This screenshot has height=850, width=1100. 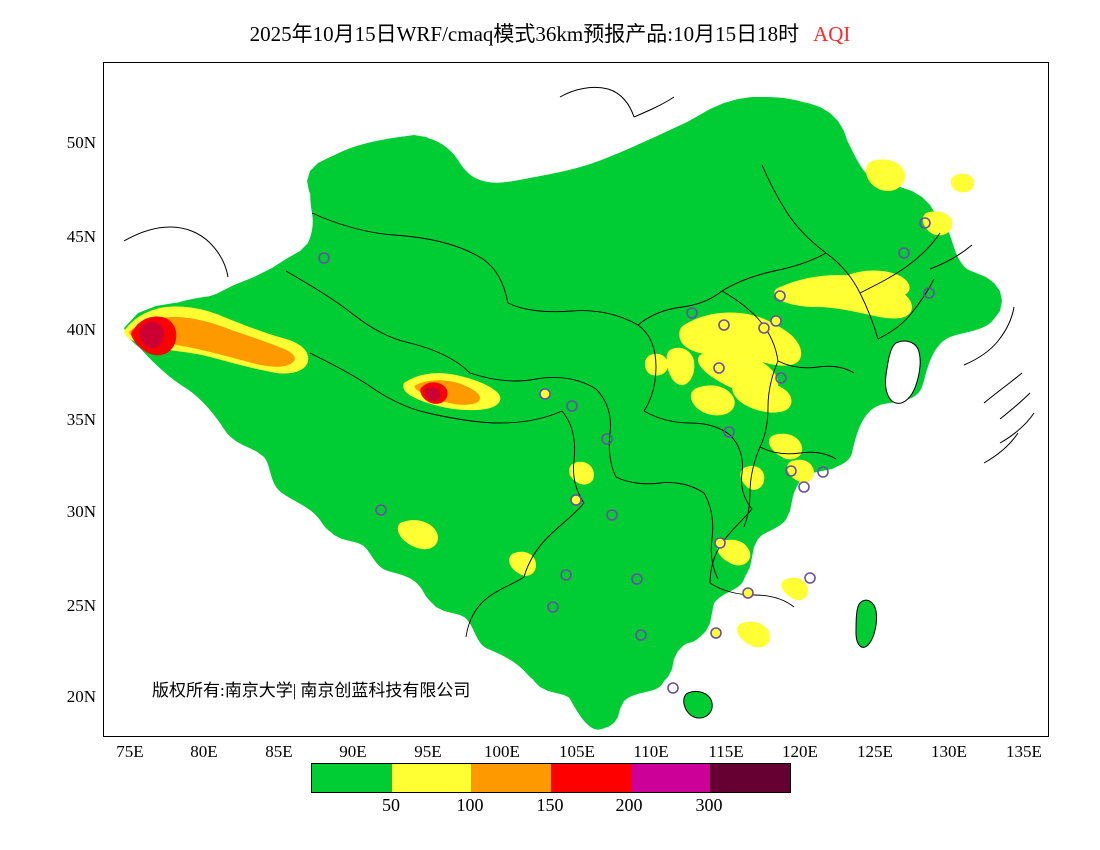 I want to click on y-tick-30N: 30N, so click(x=81, y=511).